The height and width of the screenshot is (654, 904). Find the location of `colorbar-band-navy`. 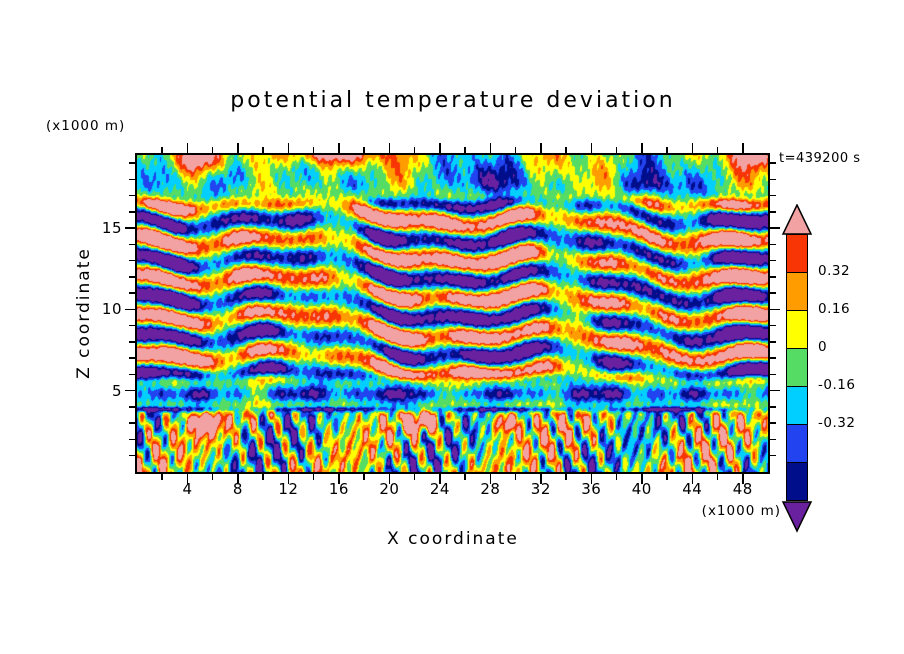

colorbar-band-navy is located at coordinates (797, 481).